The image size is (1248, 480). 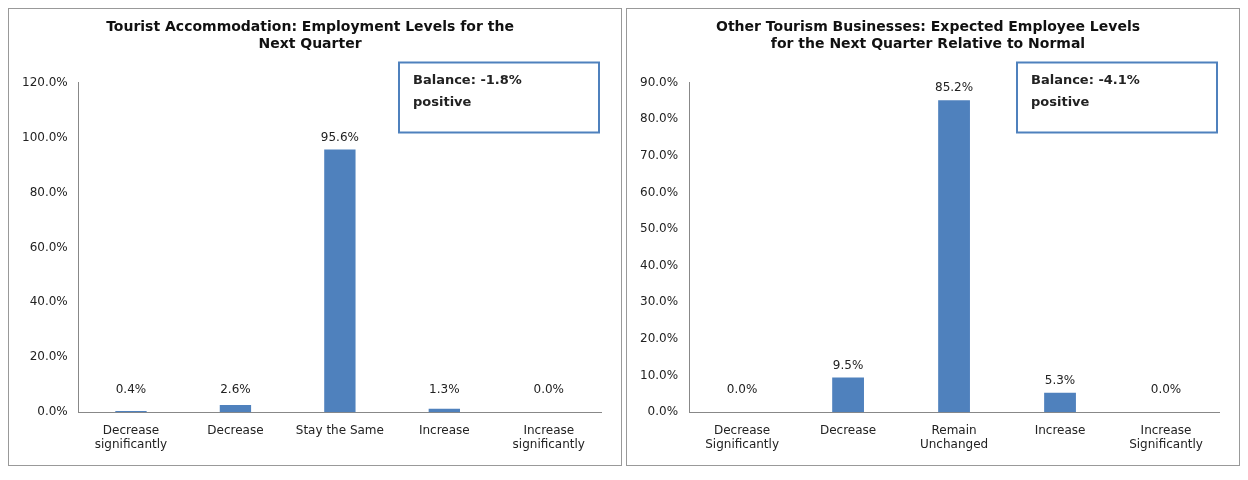 I want to click on y-tick-label: 30.0%, so click(x=659, y=301).